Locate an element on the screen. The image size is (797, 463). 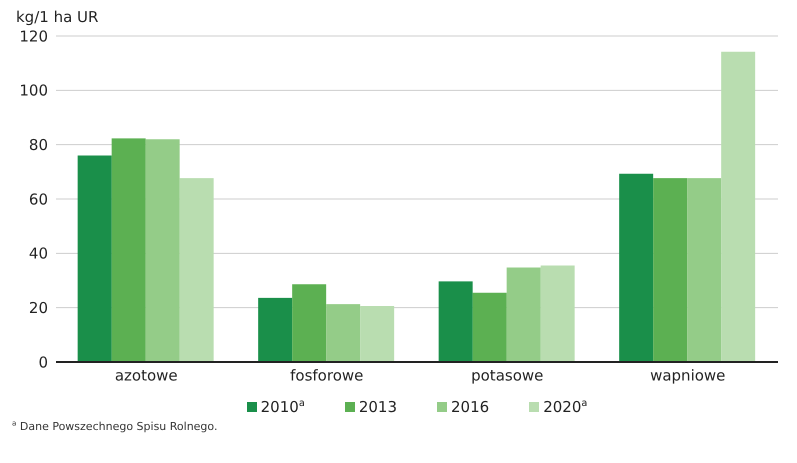
y-tick-label: 0 is located at coordinates (43, 362).